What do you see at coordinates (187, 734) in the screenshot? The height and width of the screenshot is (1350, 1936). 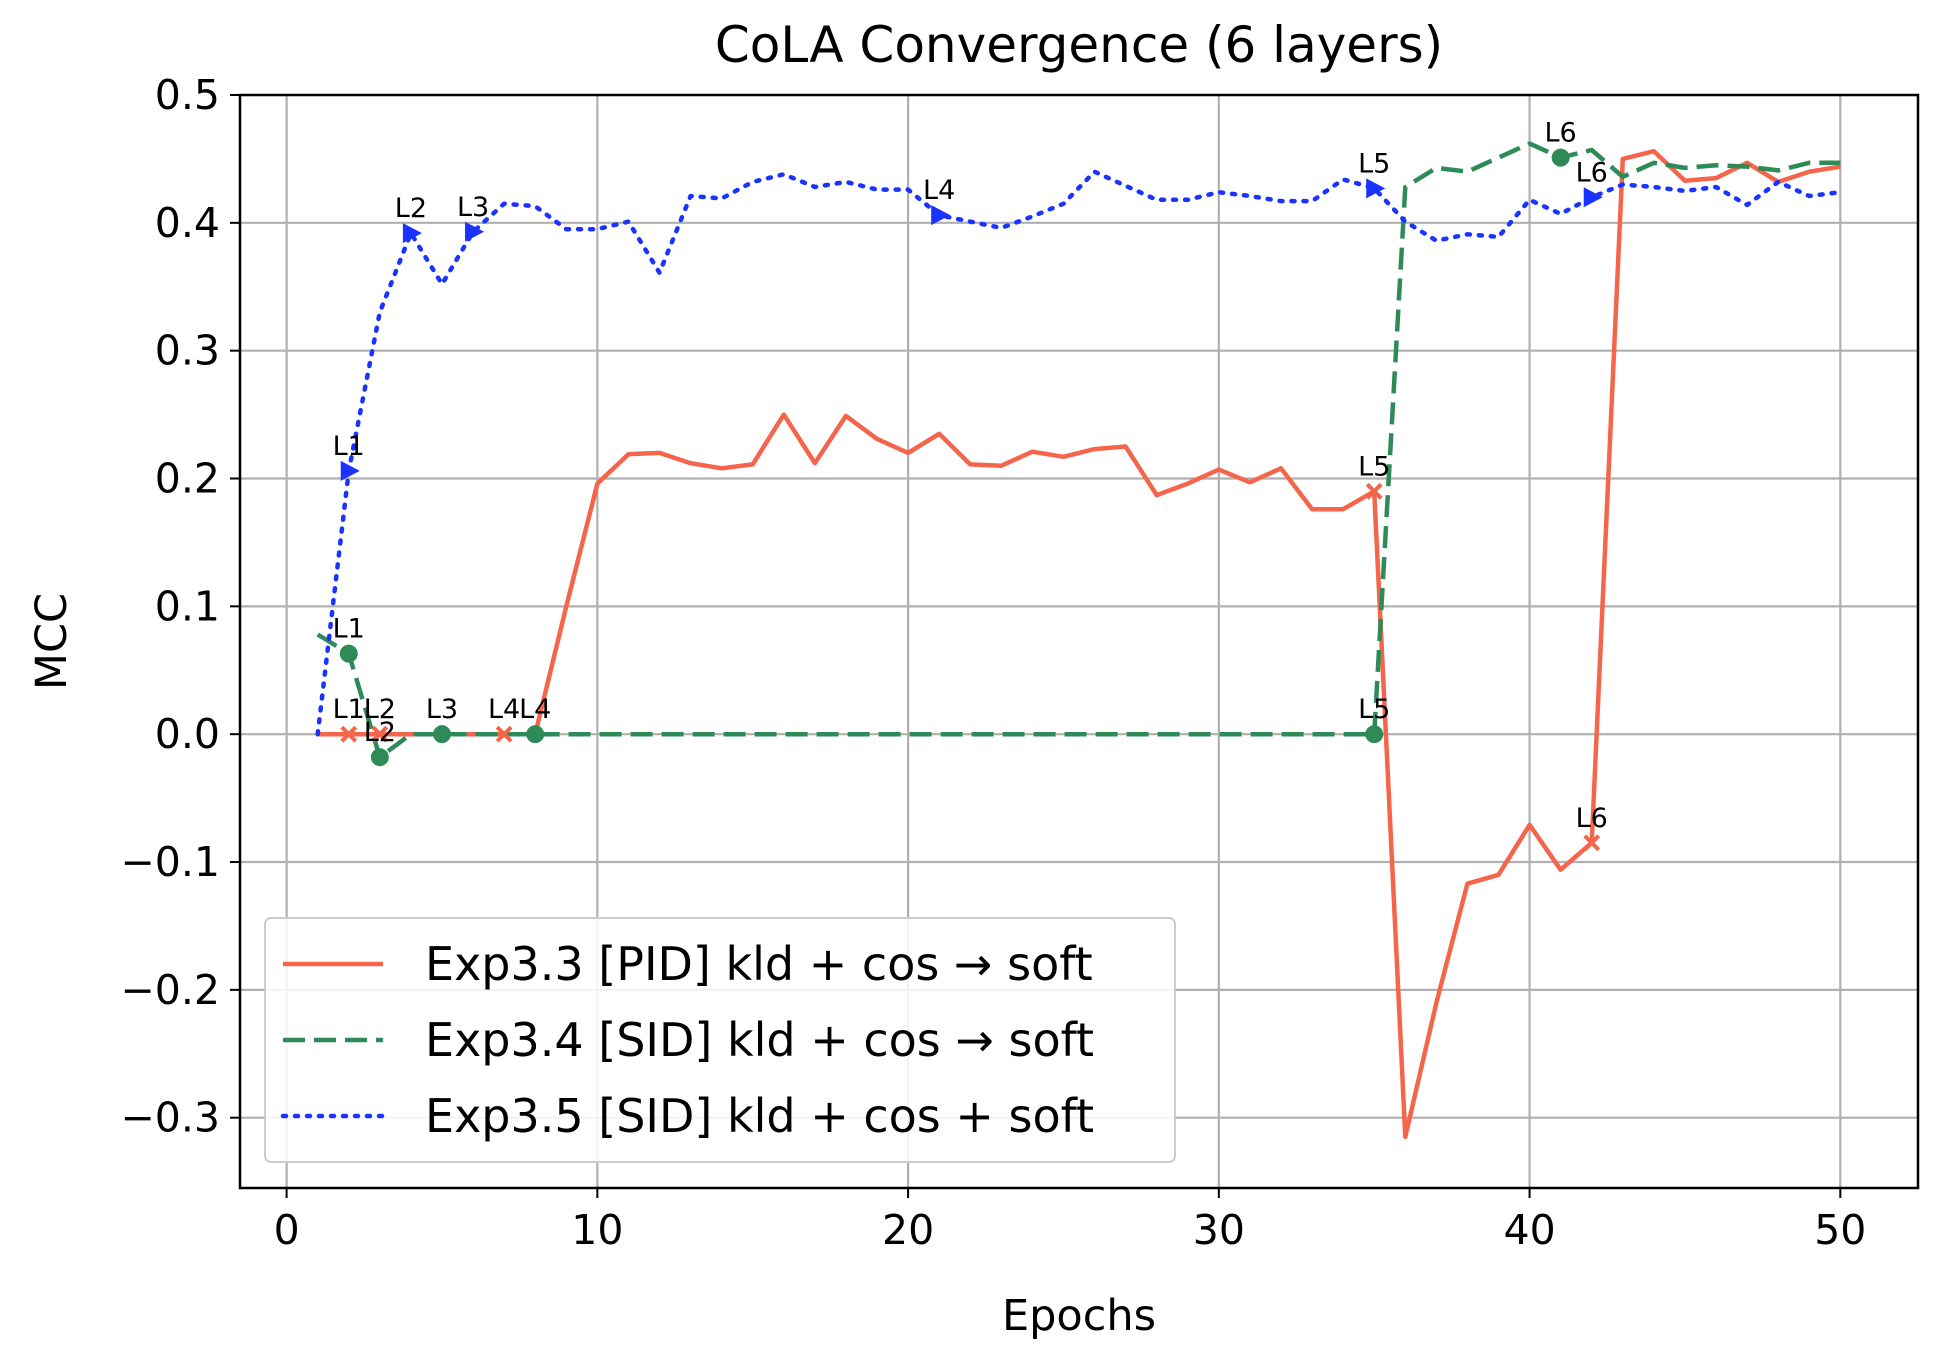 I see `y-tick-label: 0.0` at bounding box center [187, 734].